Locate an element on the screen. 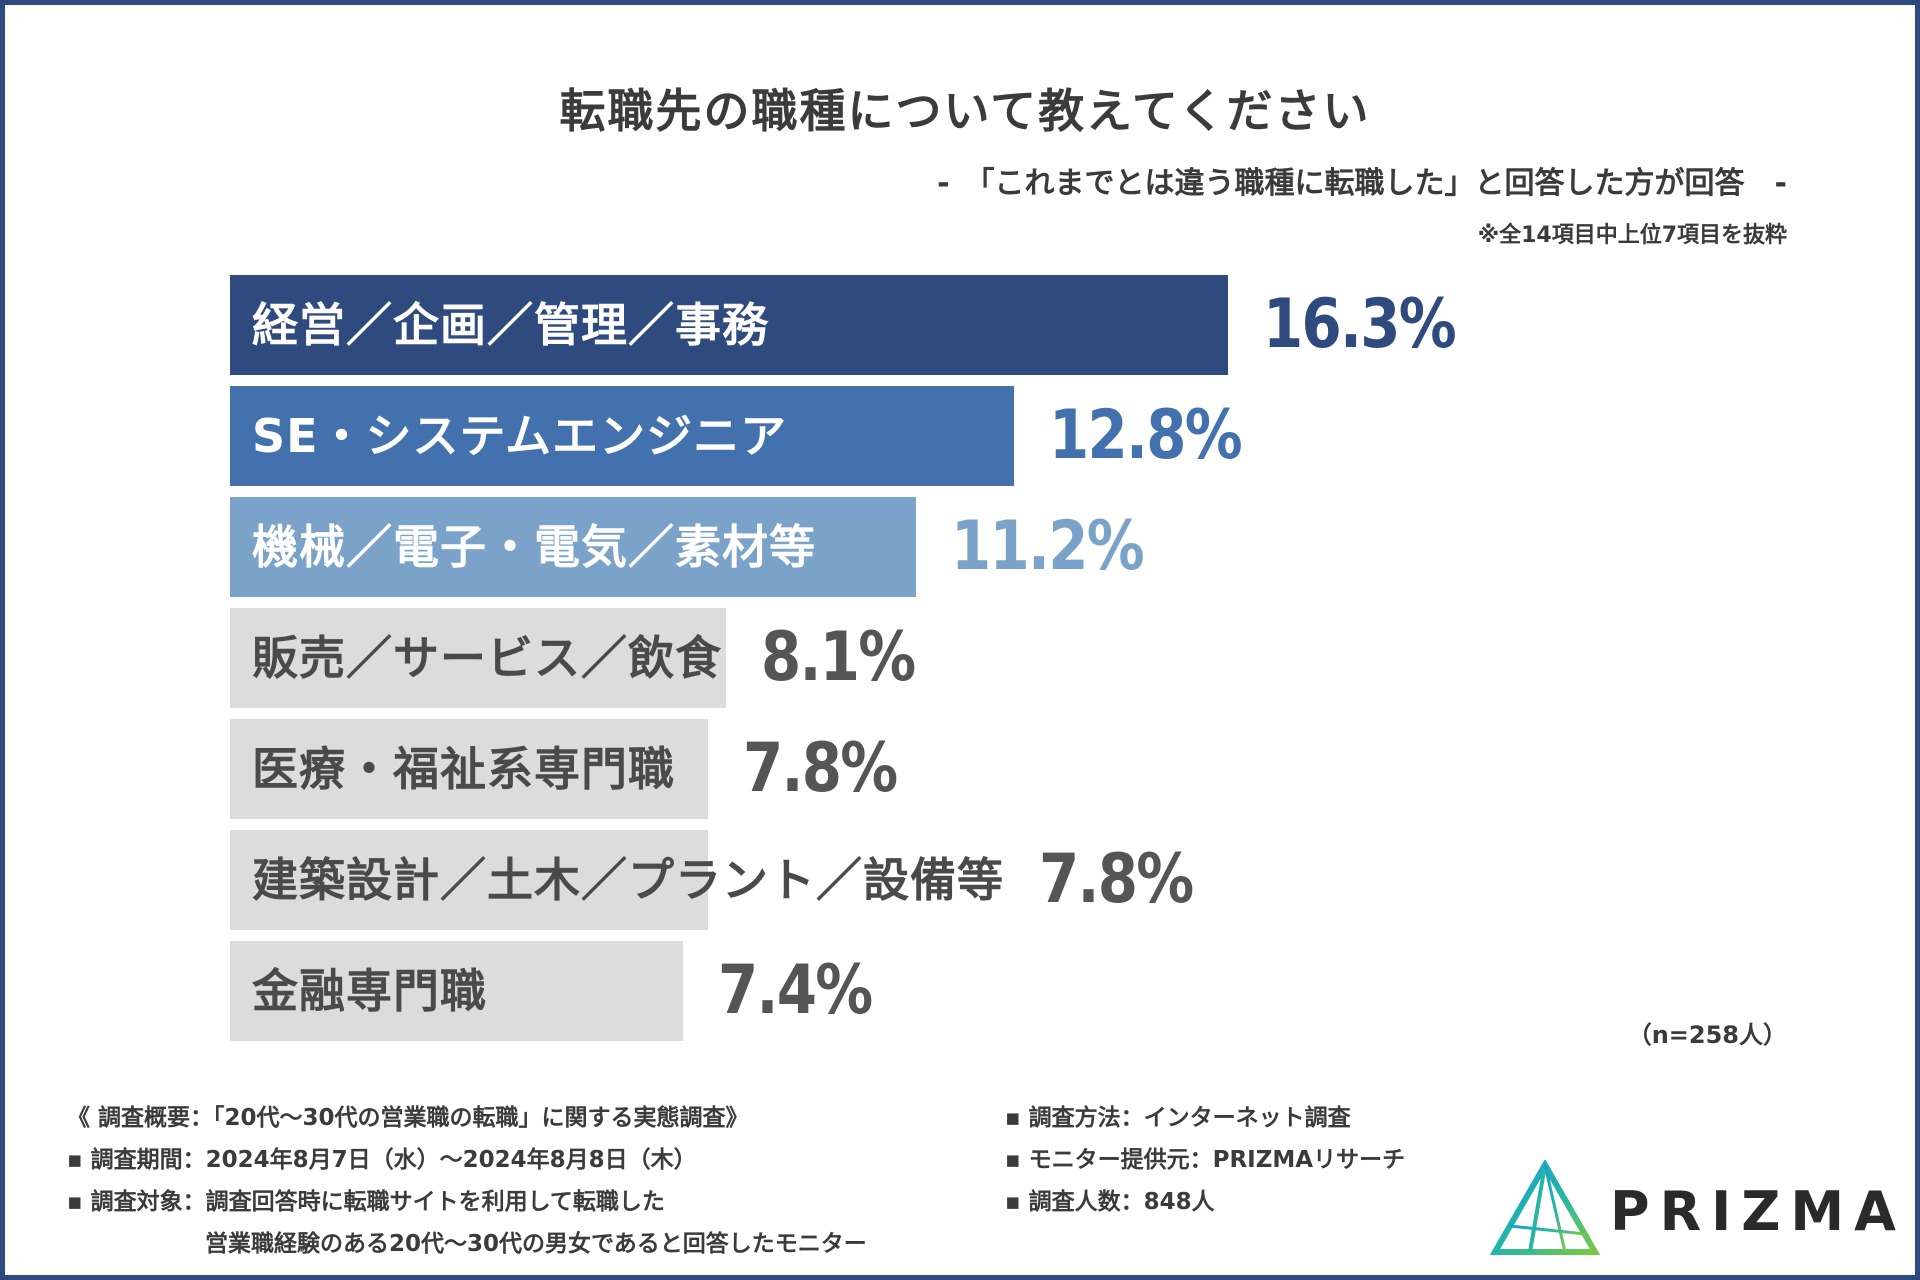  bar-label: 医療・福祉系専門職 is located at coordinates (463, 769).